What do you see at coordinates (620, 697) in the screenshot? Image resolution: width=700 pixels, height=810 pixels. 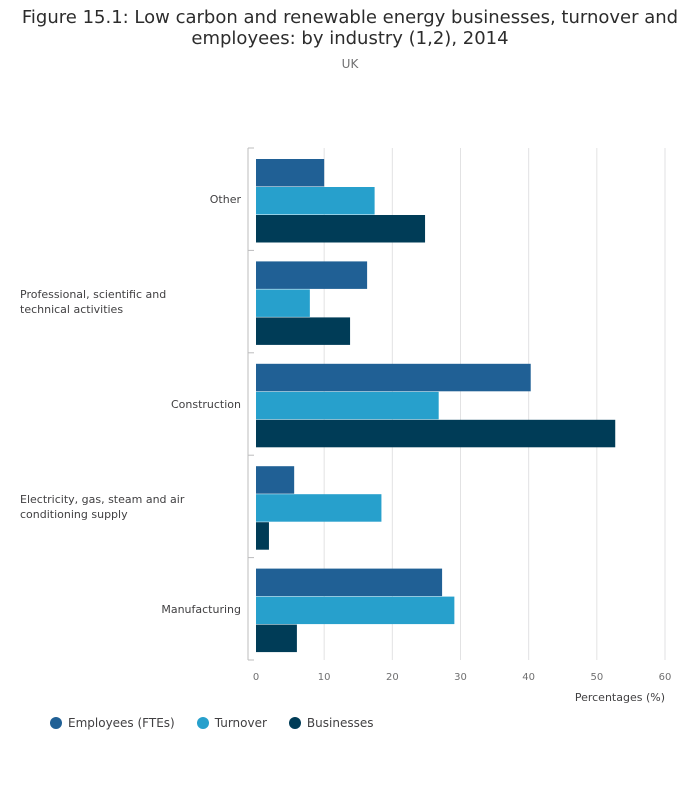 I see `x-axis-title: Percentages (%)` at bounding box center [620, 697].